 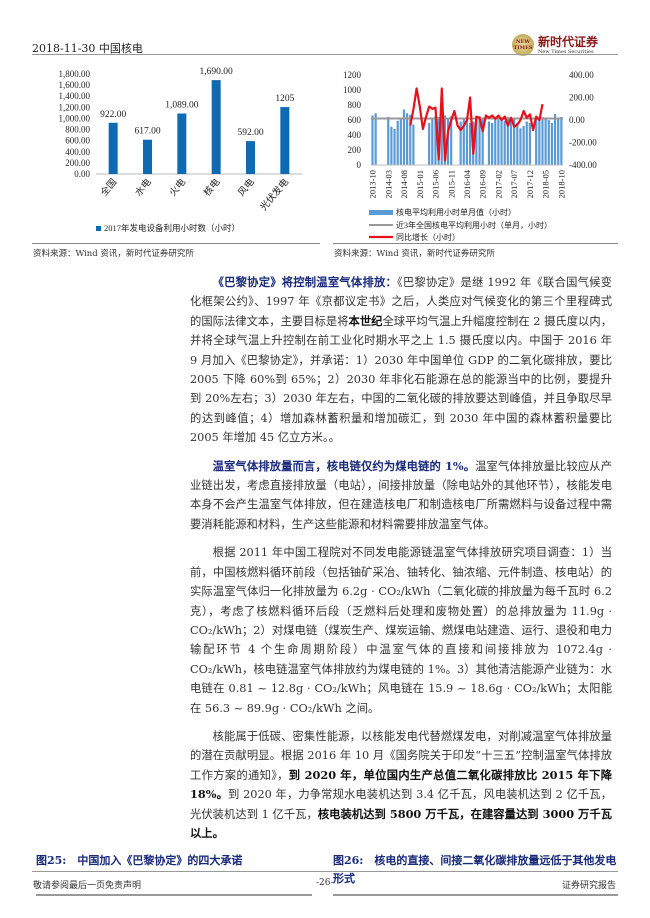 I want to click on x-tick-label: 火电, so click(x=178, y=187).